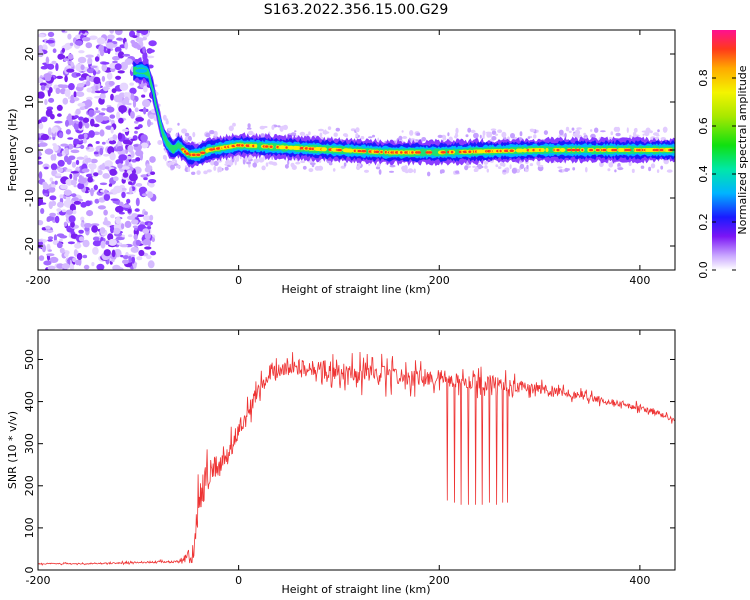 The image size is (750, 600). Describe the element at coordinates (29, 102) in the screenshot. I see `spectrogram-y-tick-label: 10` at that location.